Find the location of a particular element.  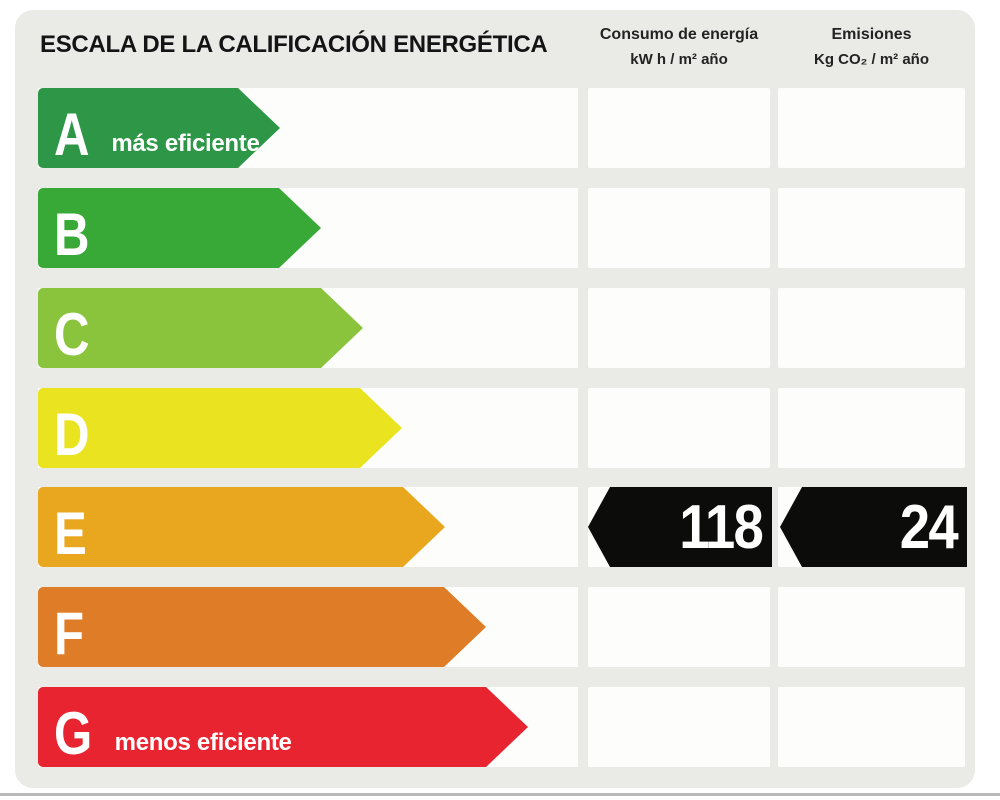

rating-row-d: D is located at coordinates (500, 428).